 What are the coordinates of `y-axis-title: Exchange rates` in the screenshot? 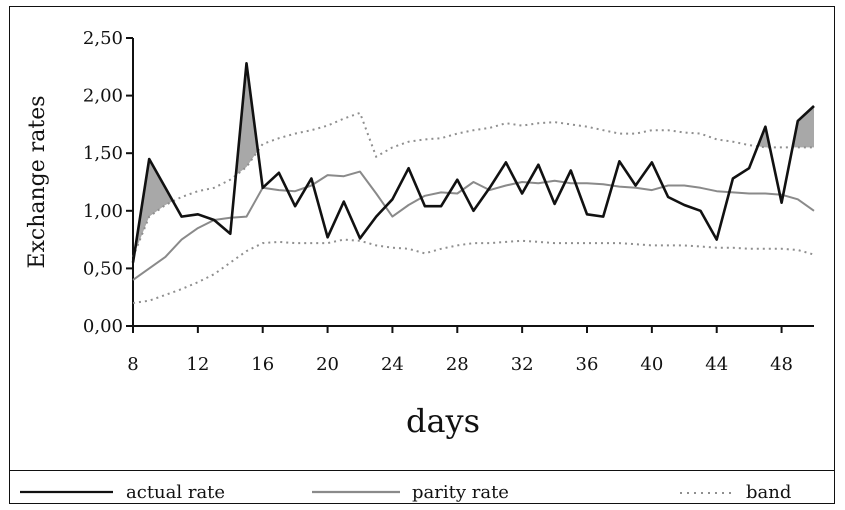 It's located at (37, 181).